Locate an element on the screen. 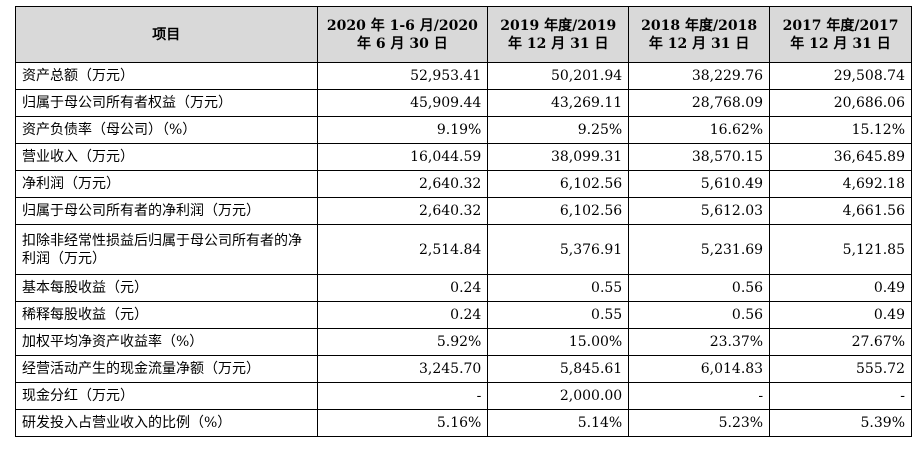  cell-value: 36,645.89 is located at coordinates (840, 157).